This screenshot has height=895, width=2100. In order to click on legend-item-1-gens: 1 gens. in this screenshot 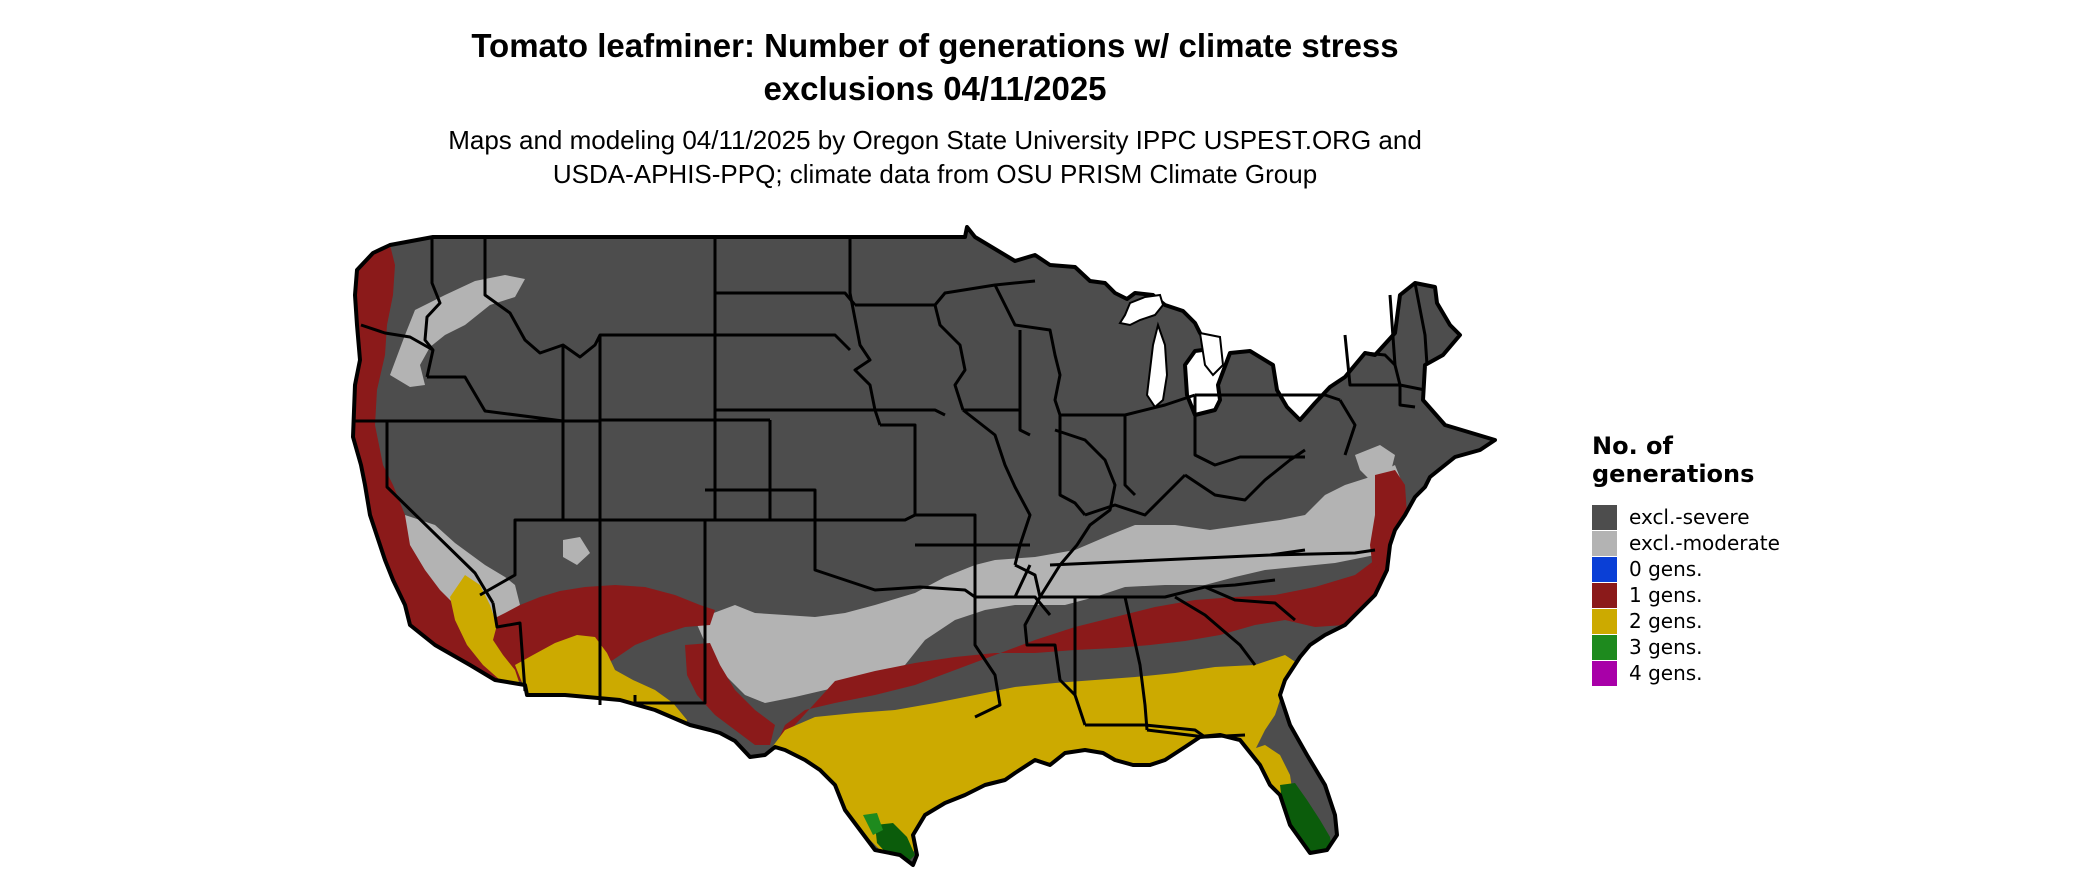, I will do `click(1686, 595)`.